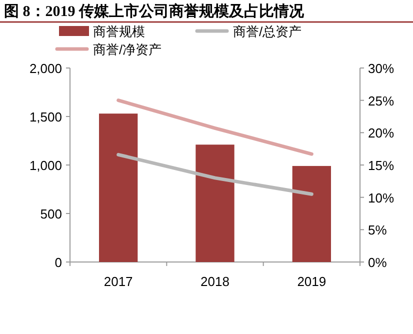  Describe the element at coordinates (378, 230) in the screenshot. I see `y2-tick-label: 5%` at that location.